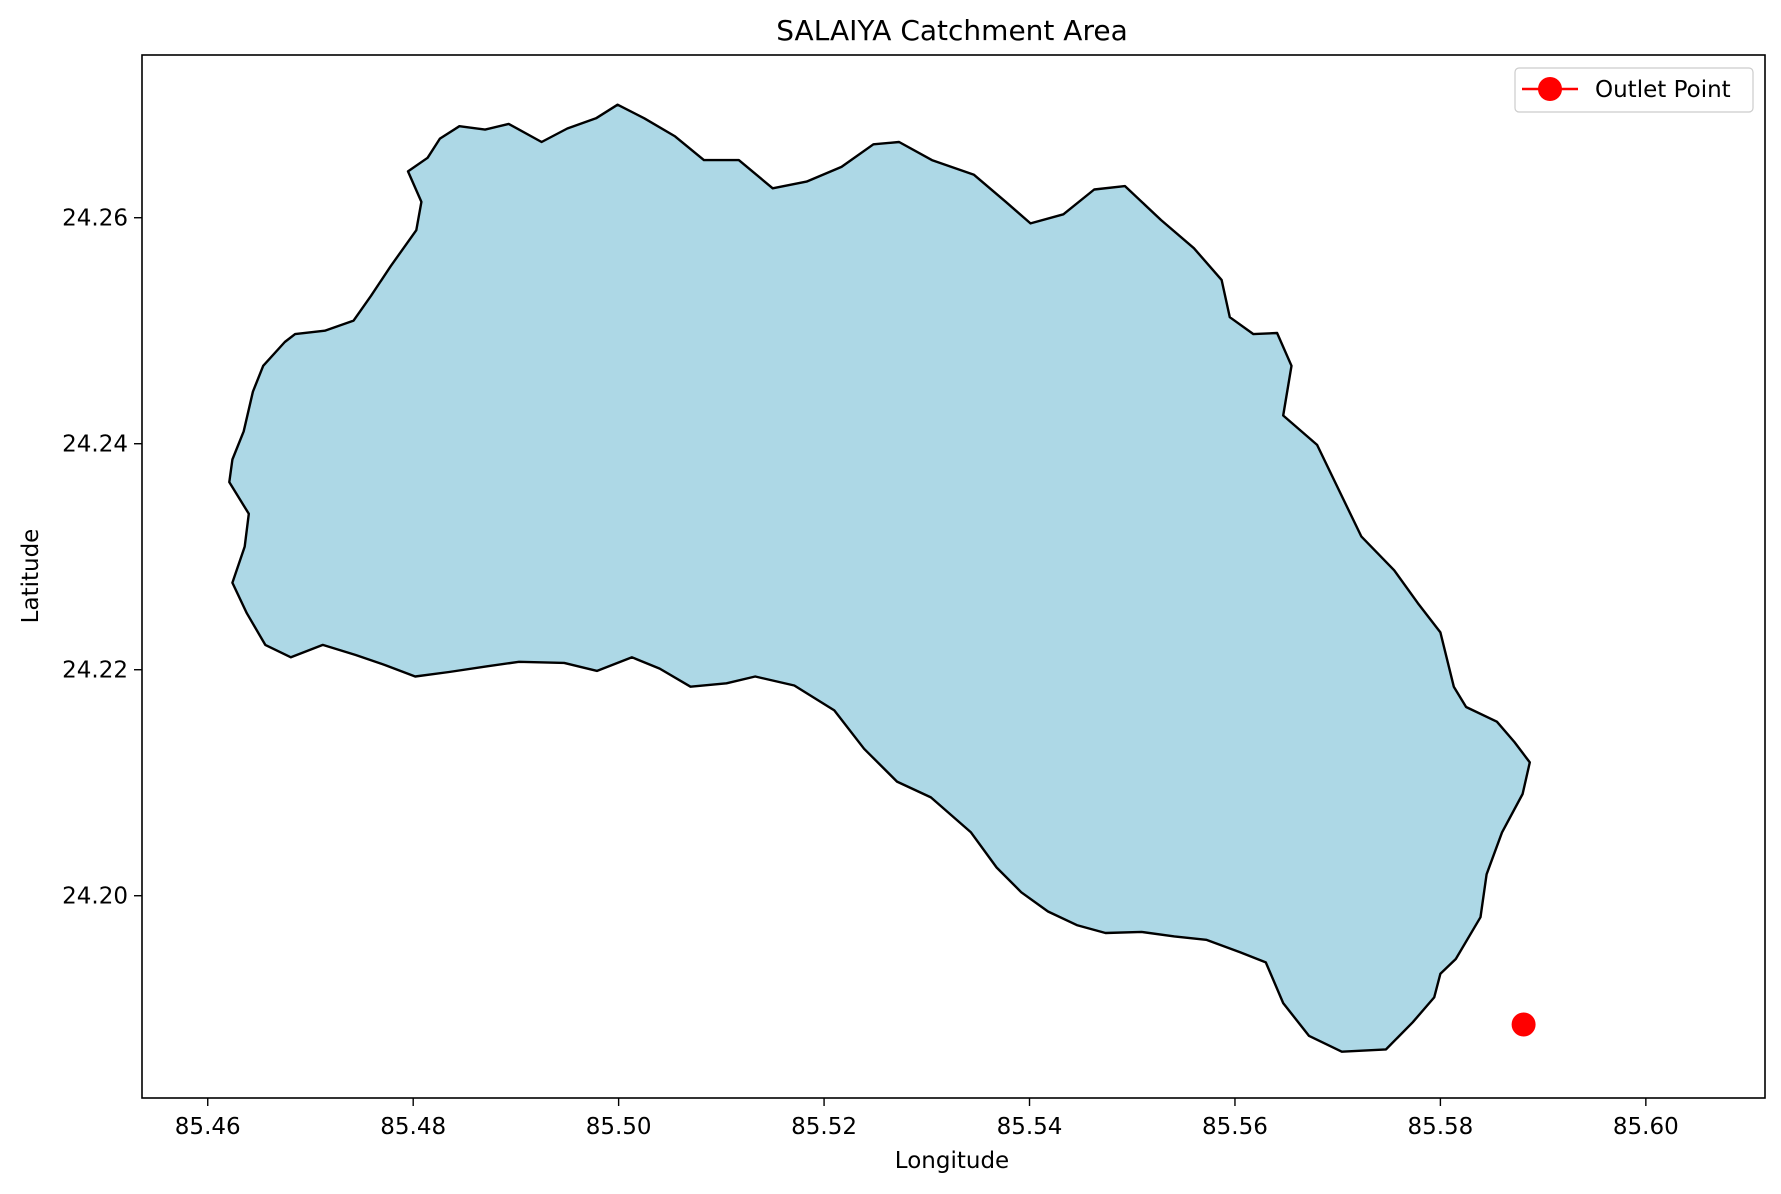 This screenshot has width=1781, height=1194. Describe the element at coordinates (413, 1127) in the screenshot. I see `x-tick-label: 85.48` at that location.